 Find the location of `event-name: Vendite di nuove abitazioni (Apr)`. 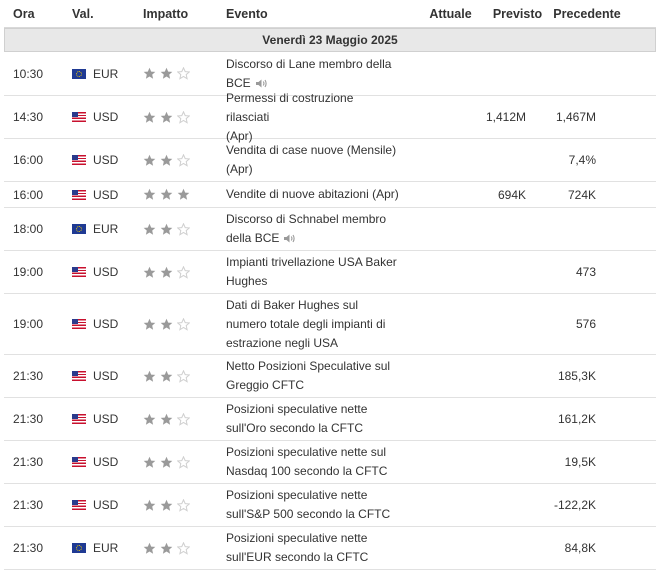

event-name: Vendite di nuove abitazioni (Apr) is located at coordinates (310, 194).